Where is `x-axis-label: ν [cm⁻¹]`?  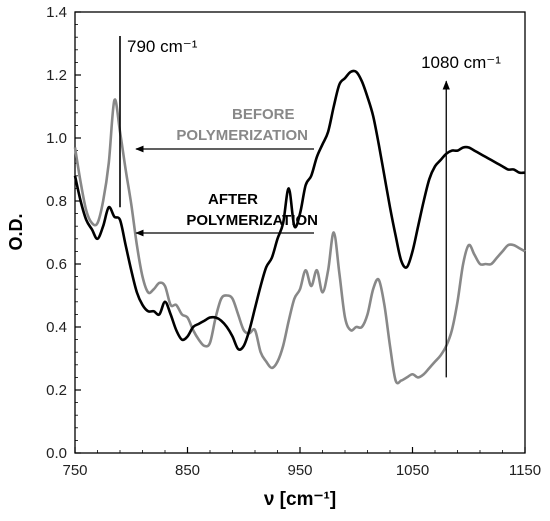 x-axis-label: ν [cm⁻¹] is located at coordinates (300, 499).